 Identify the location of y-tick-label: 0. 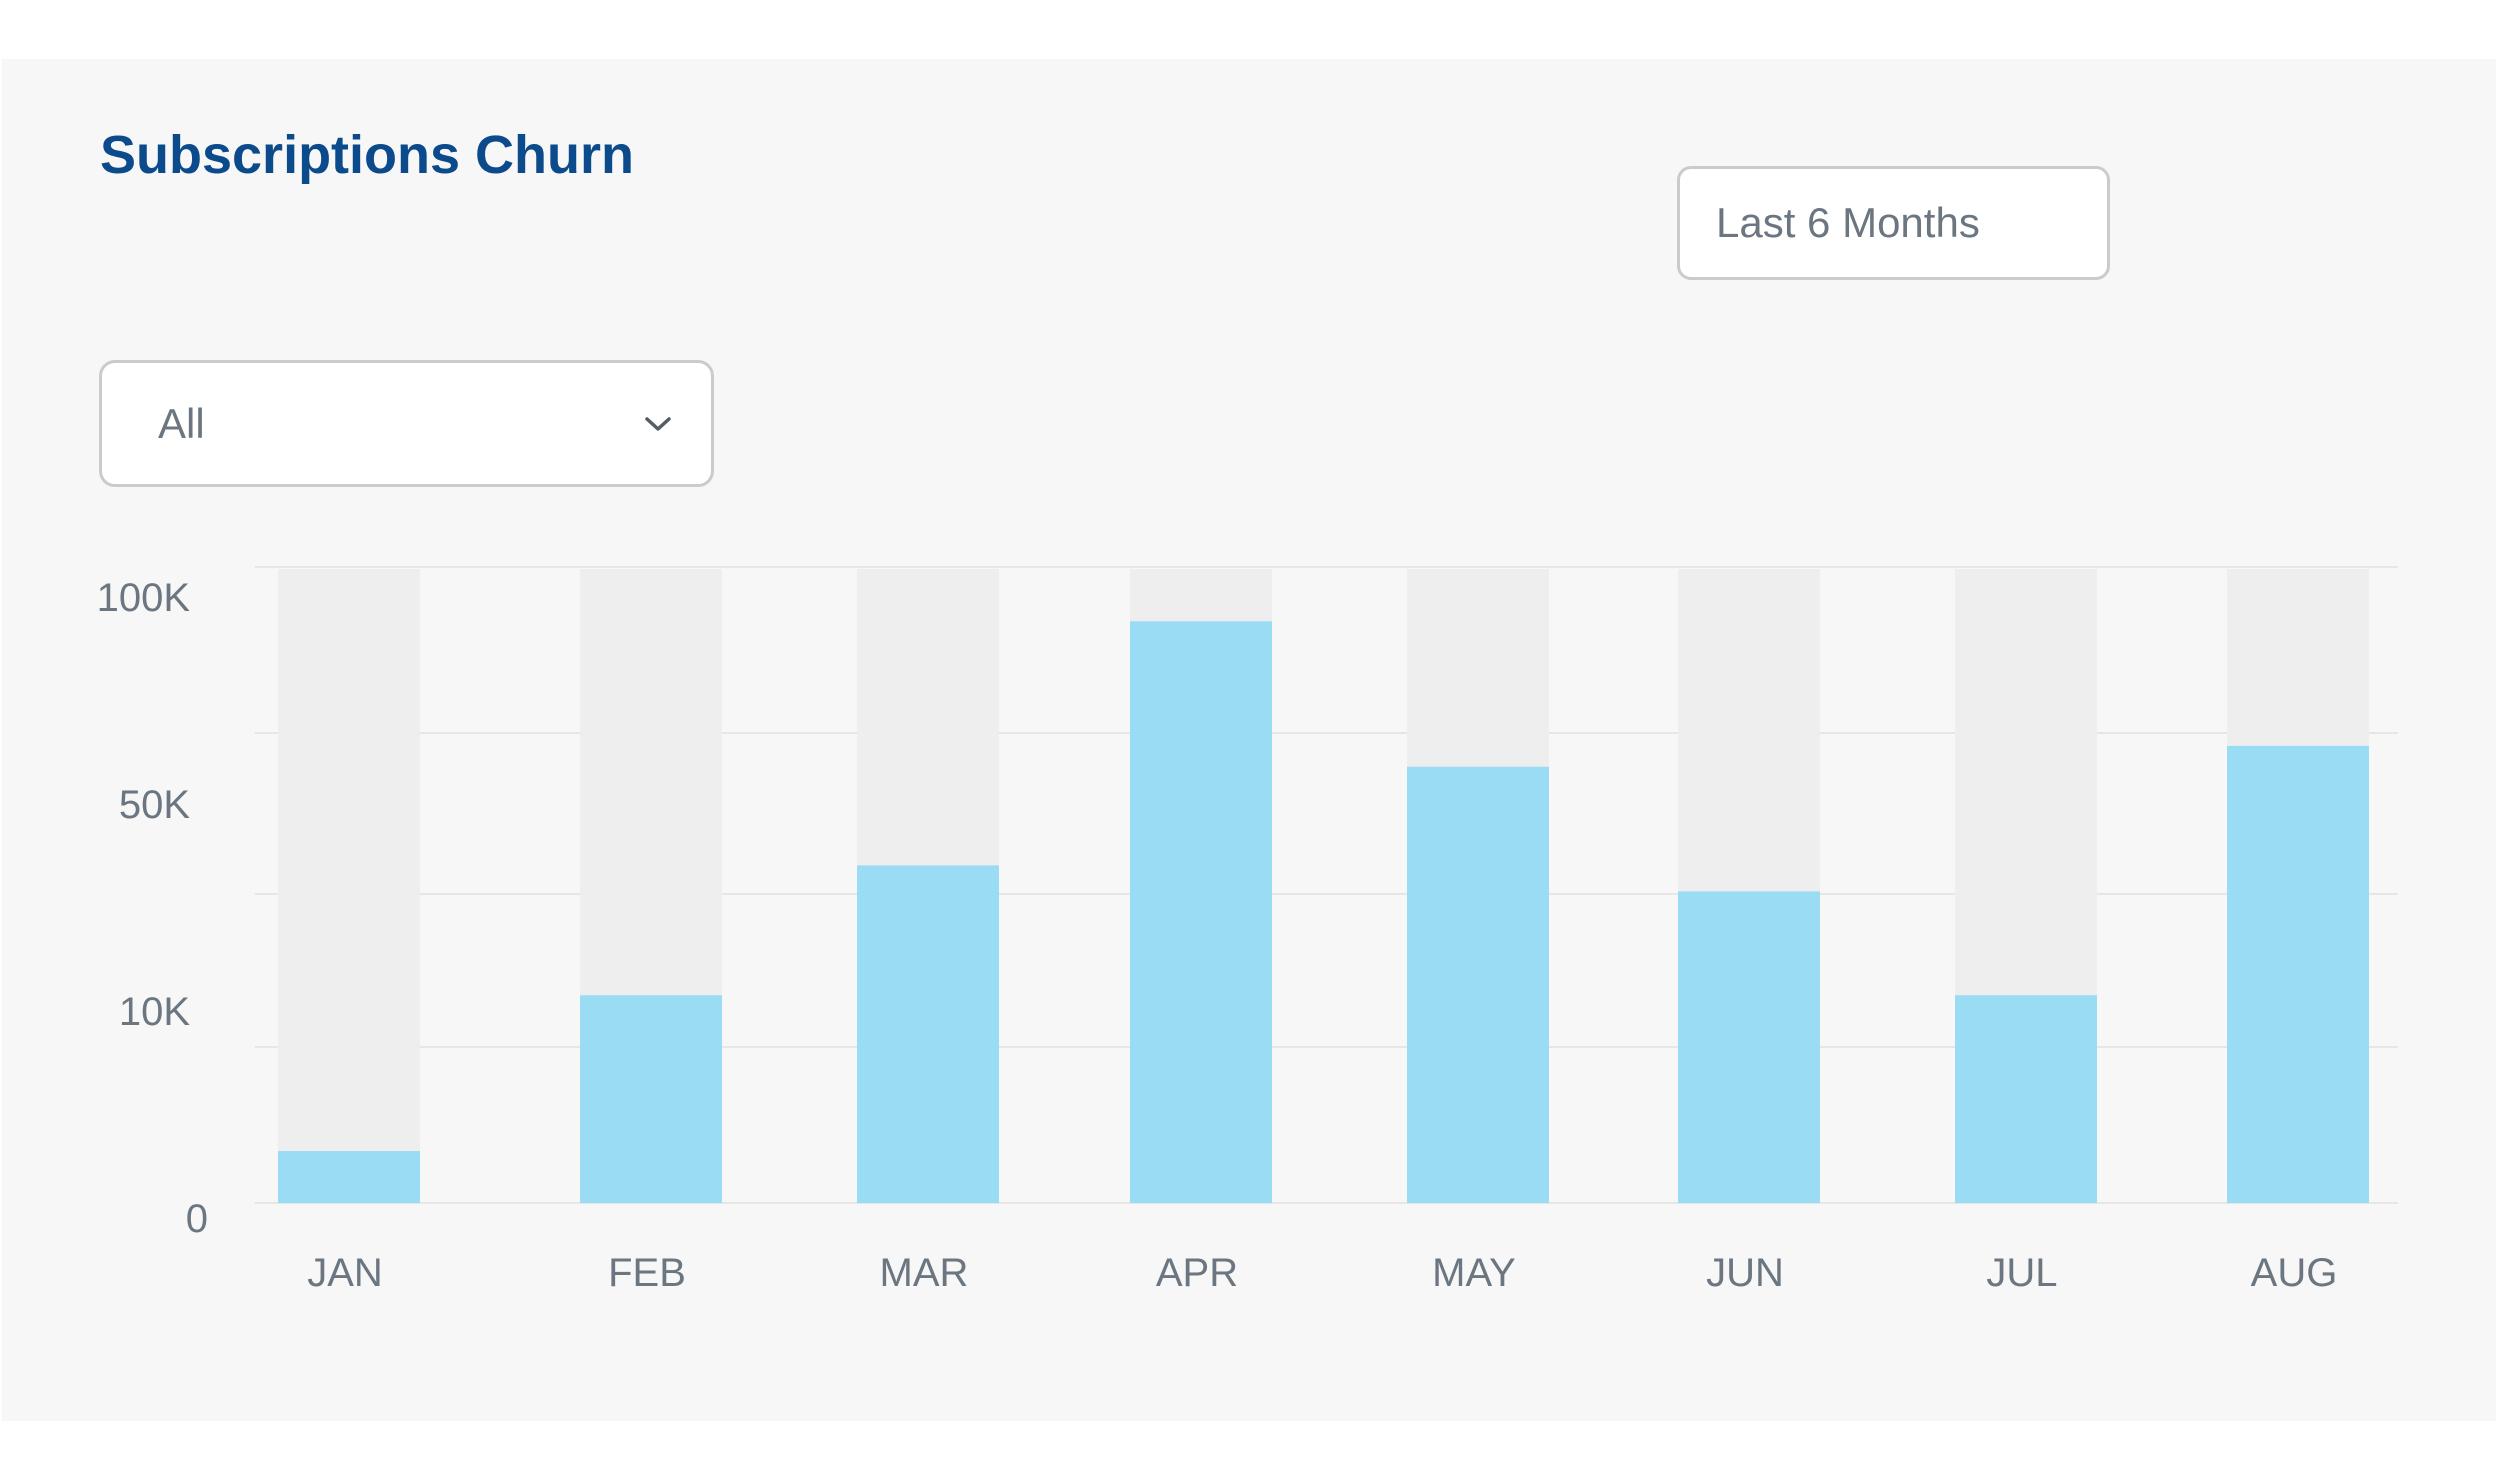
(197, 1219).